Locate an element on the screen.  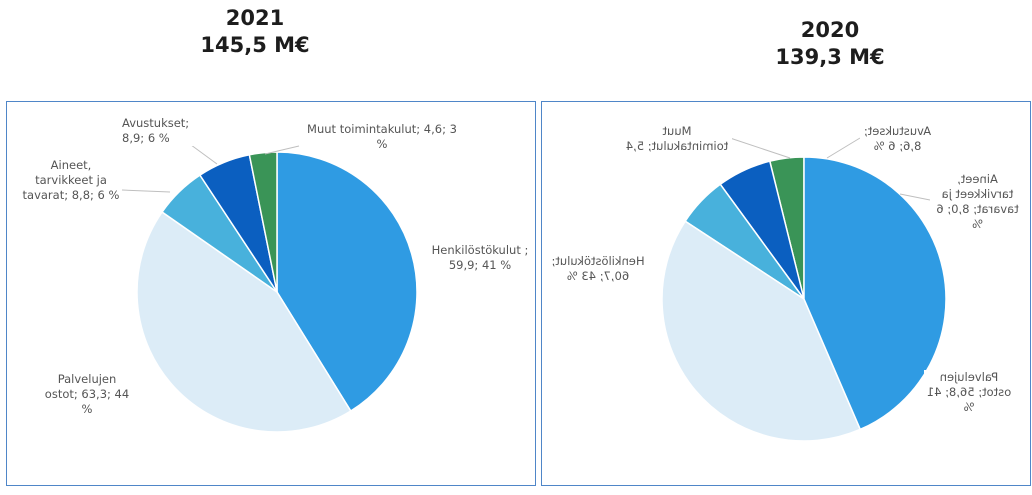
label-2021-aineet: Aineet, tarvikkeet ja tavarat; 8,8; 6 % is located at coordinates (71, 180).